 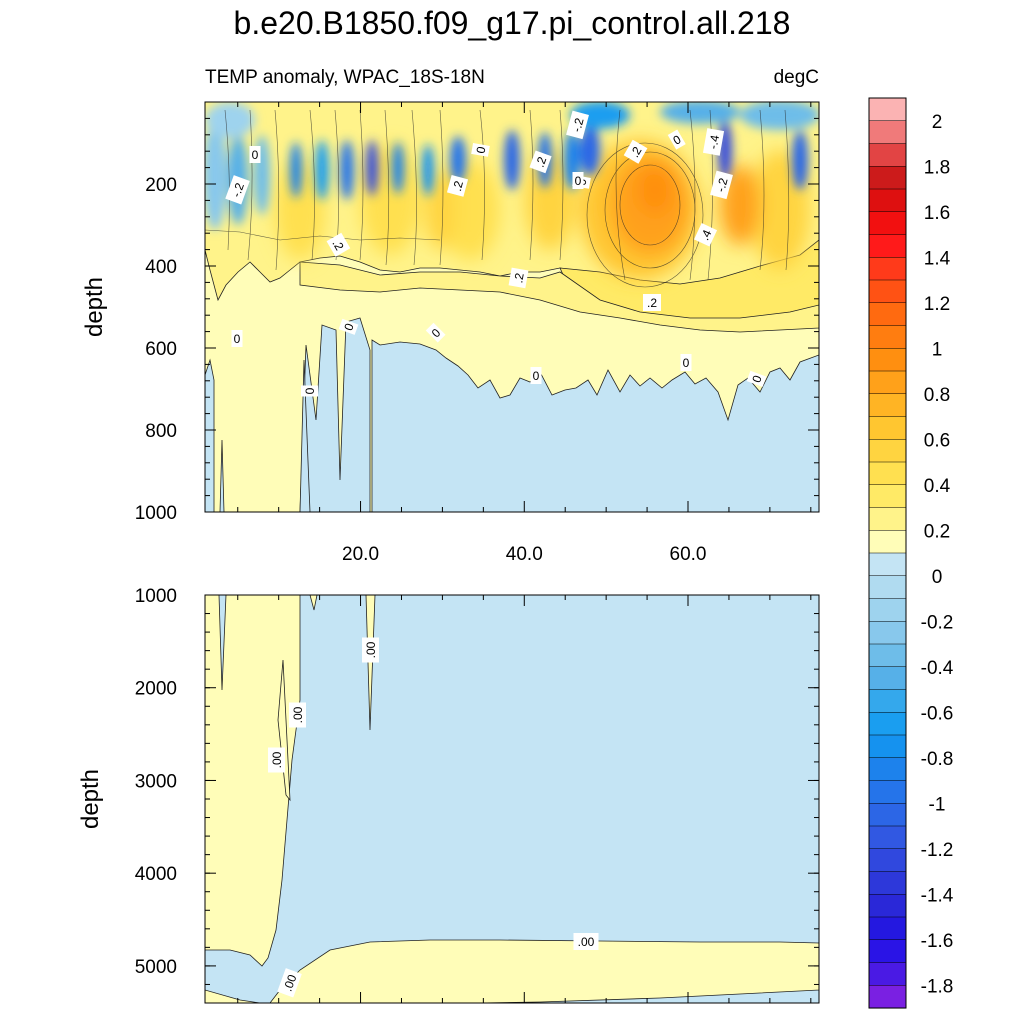 What do you see at coordinates (90, 799) in the screenshot?
I see `lower-ylabel: depth` at bounding box center [90, 799].